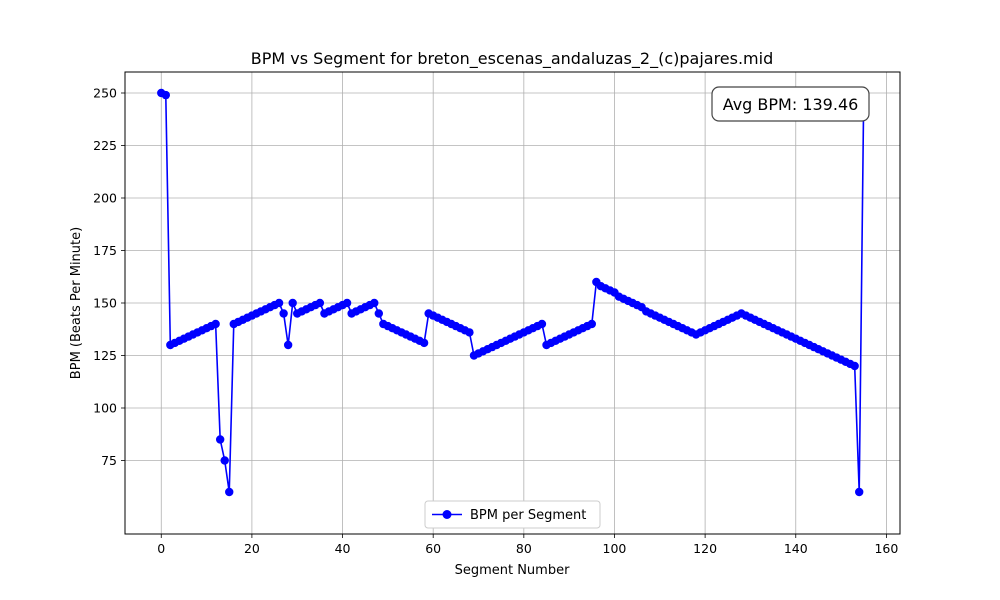  I want to click on y-axis-label: BPM (Beats Per Minute), so click(76, 303).